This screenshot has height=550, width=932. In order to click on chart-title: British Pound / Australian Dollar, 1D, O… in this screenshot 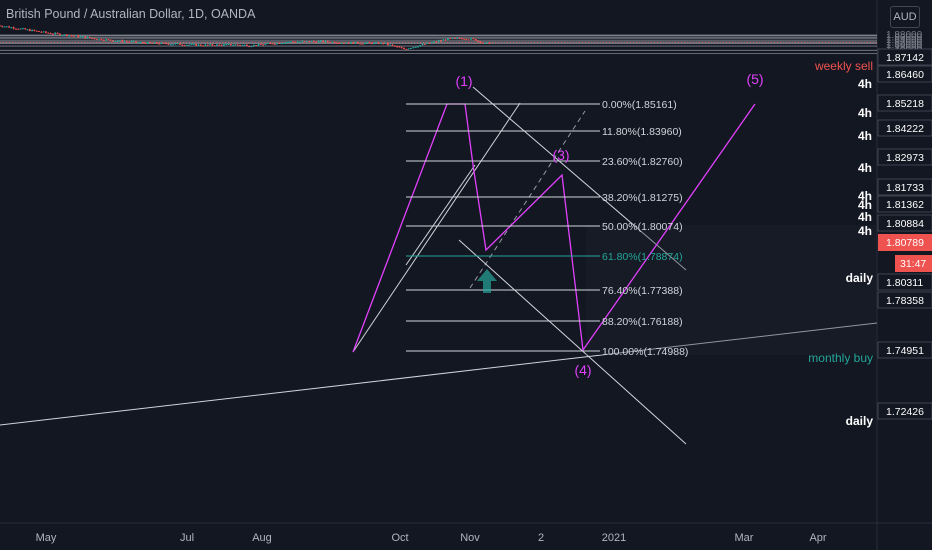, I will do `click(131, 14)`.